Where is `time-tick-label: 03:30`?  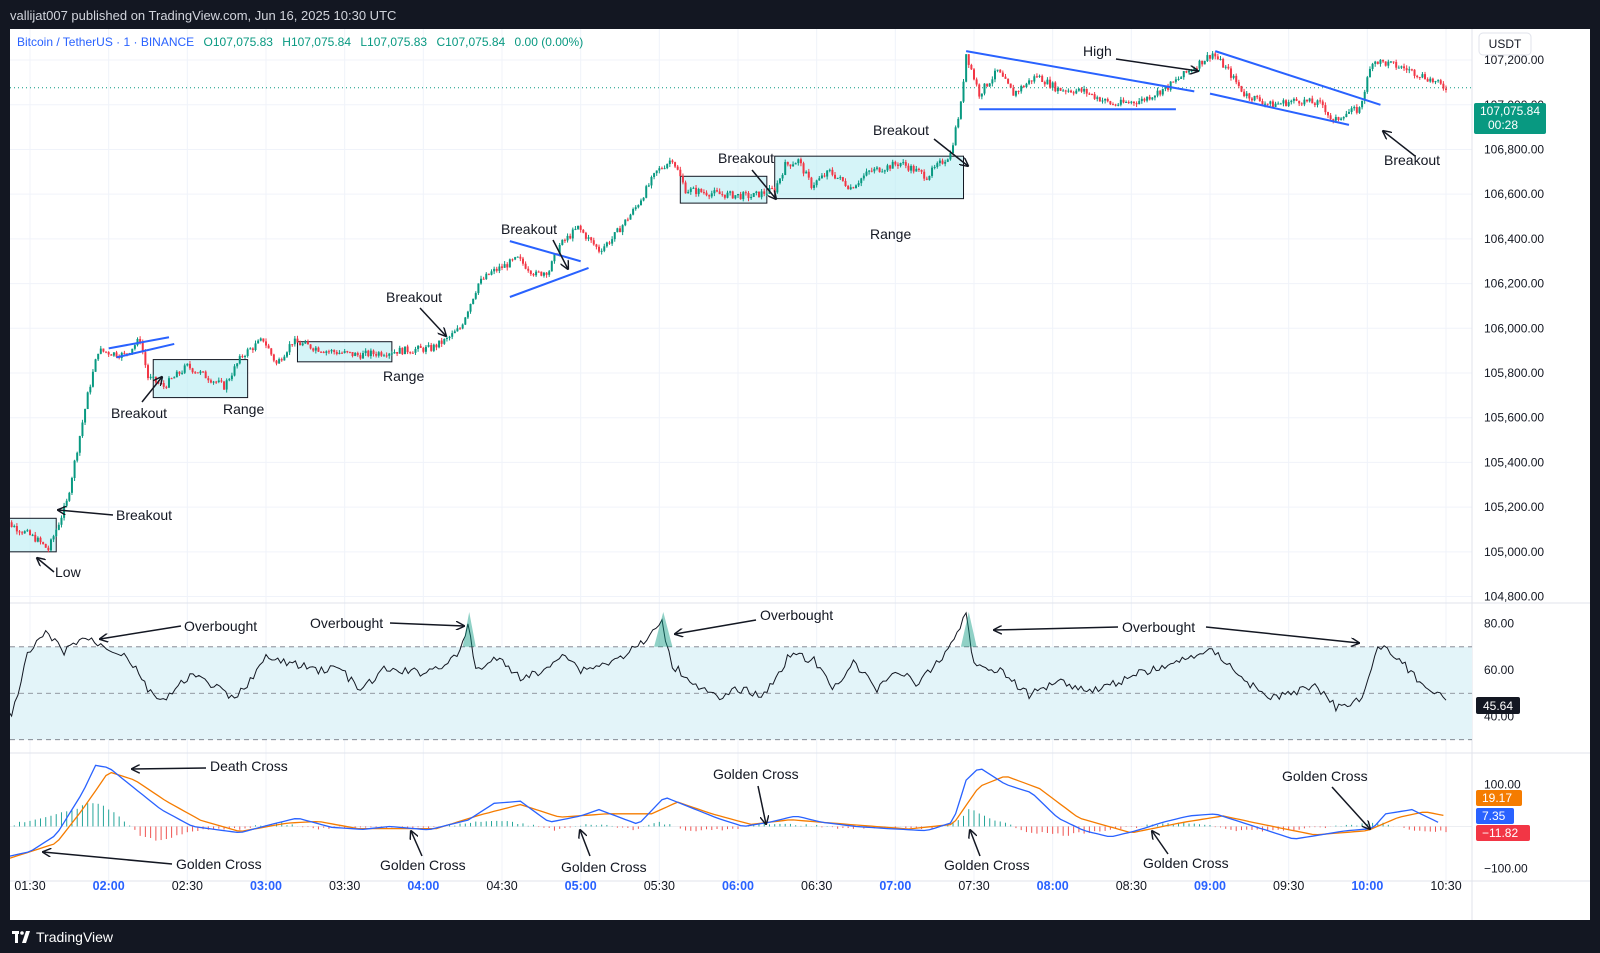 time-tick-label: 03:30 is located at coordinates (344, 886).